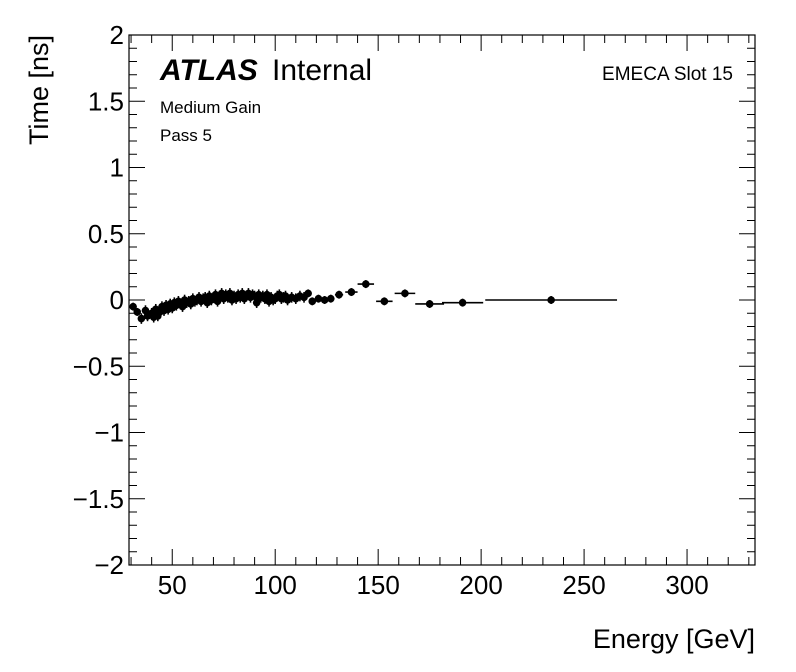 This screenshot has height=672, width=796. What do you see at coordinates (322, 70) in the screenshot?
I see `internal-label: Internal` at bounding box center [322, 70].